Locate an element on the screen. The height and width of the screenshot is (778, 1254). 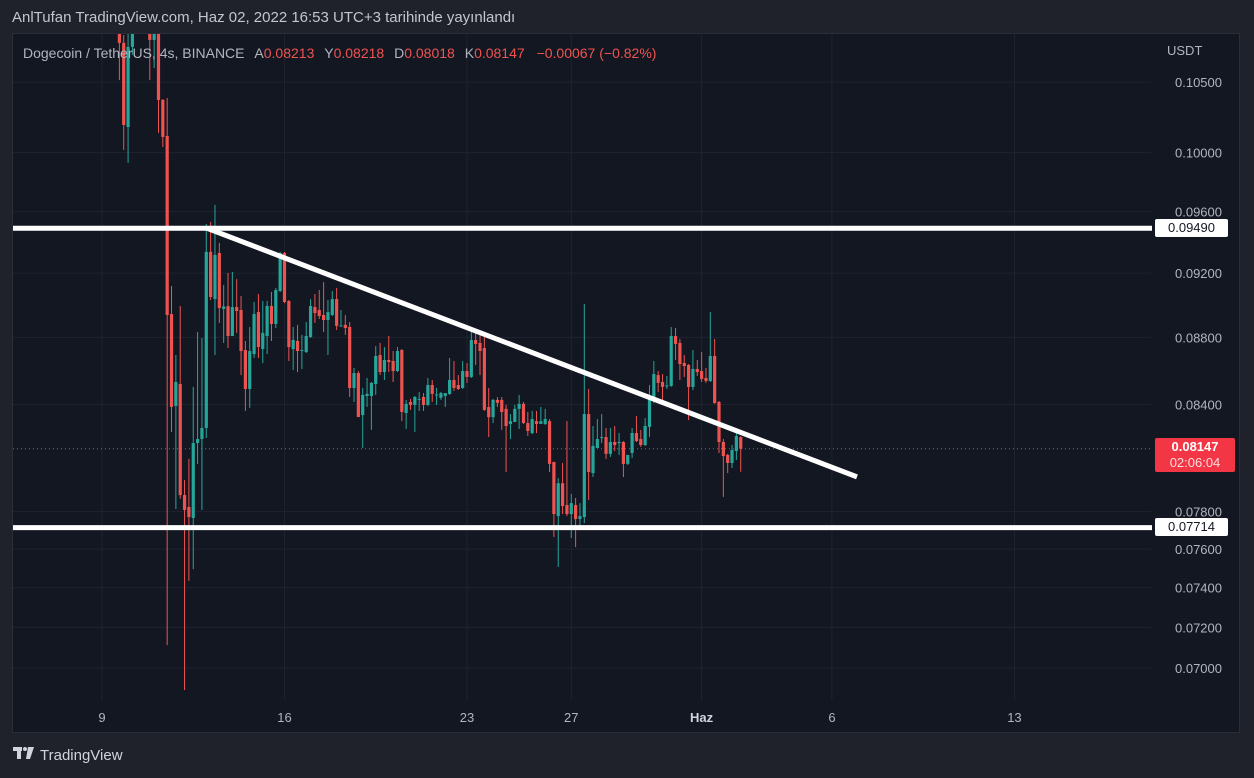
x-tick-label: Haz is located at coordinates (702, 717).